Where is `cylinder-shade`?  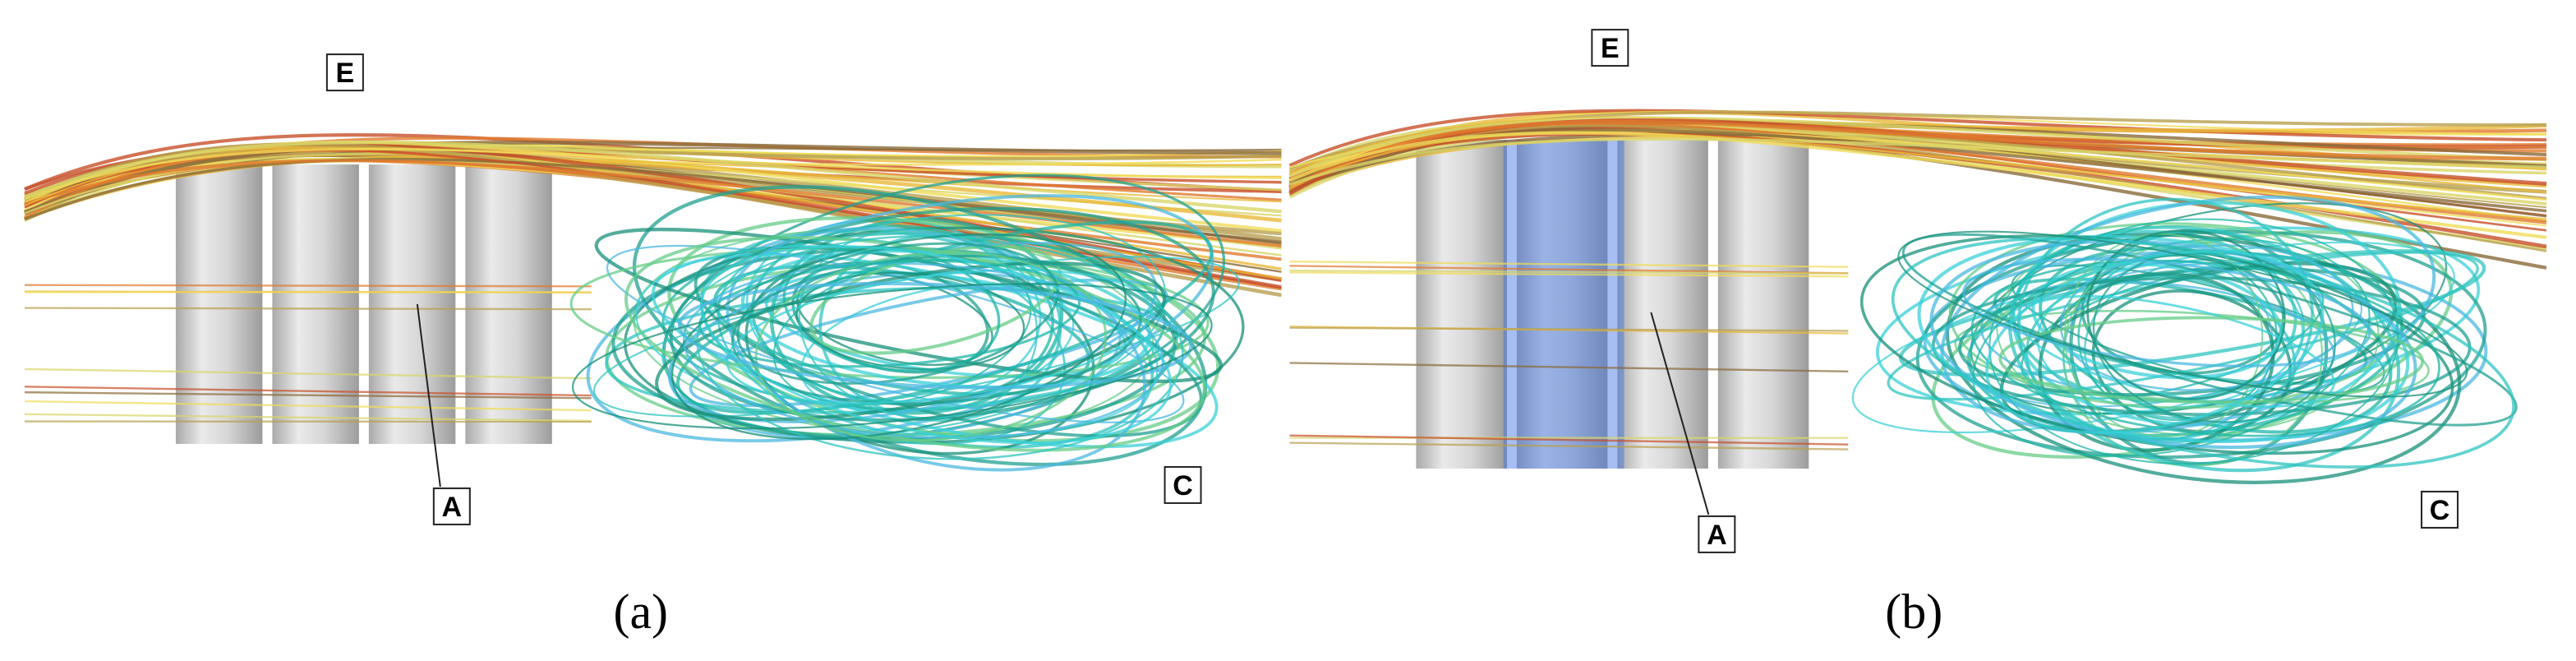 cylinder-shade is located at coordinates (1563, 304).